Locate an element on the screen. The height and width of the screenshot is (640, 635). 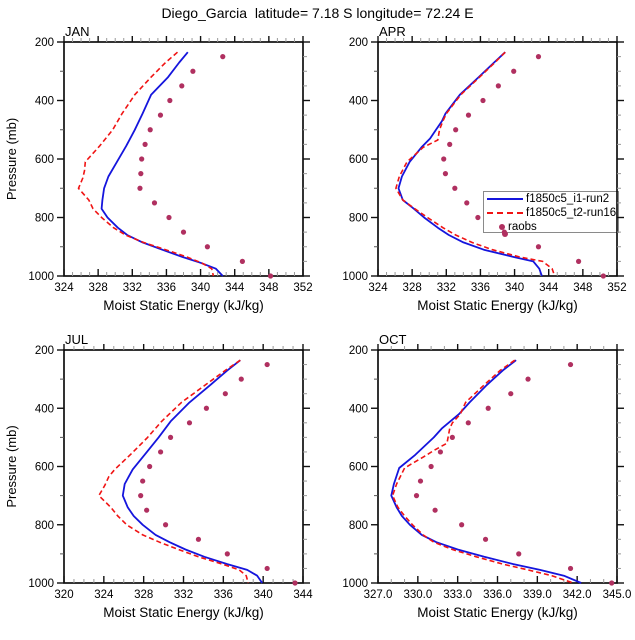
legend-line-sample is located at coordinates (505, 213).